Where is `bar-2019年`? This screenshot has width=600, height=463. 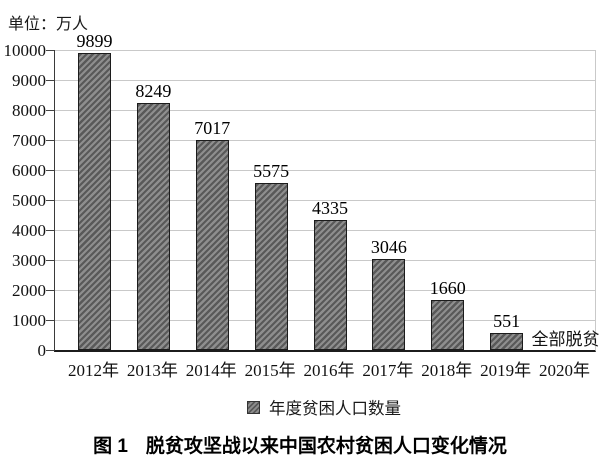
bar-2019年 is located at coordinates (507, 341).